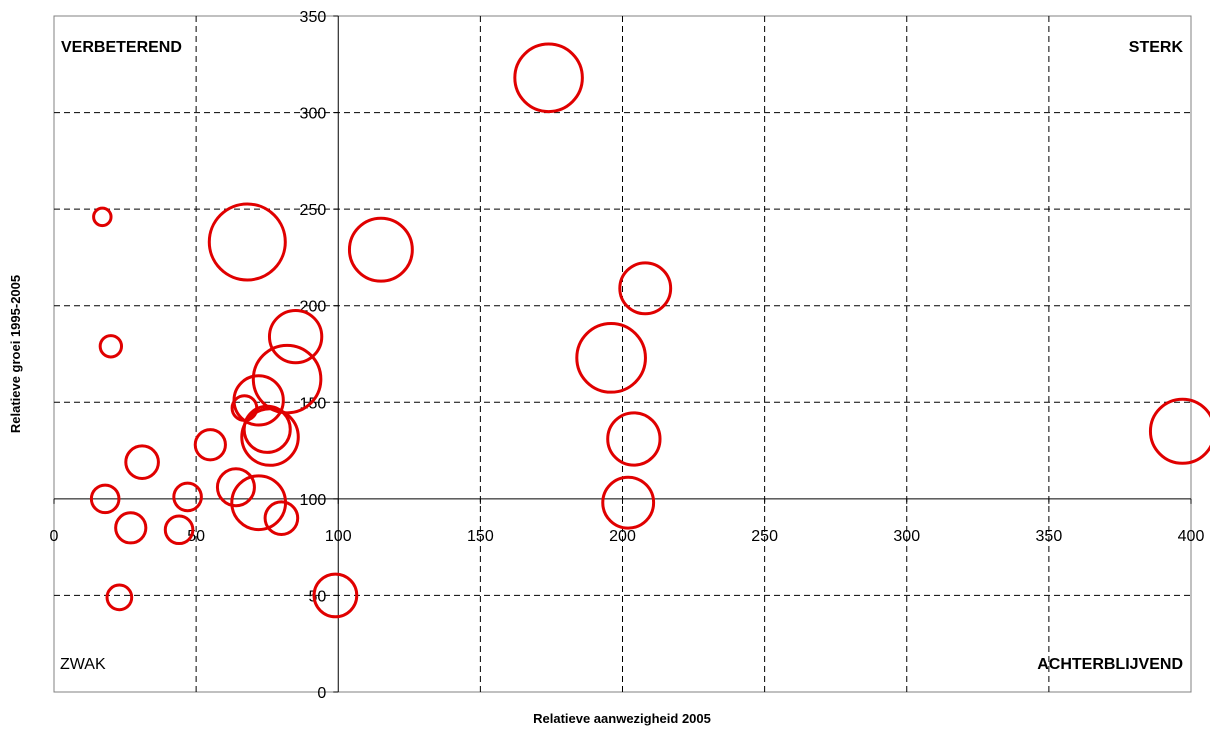 This screenshot has width=1210, height=733. Describe the element at coordinates (15, 354) in the screenshot. I see `y-axis-title: Relatieve groei 1995-2005` at that location.